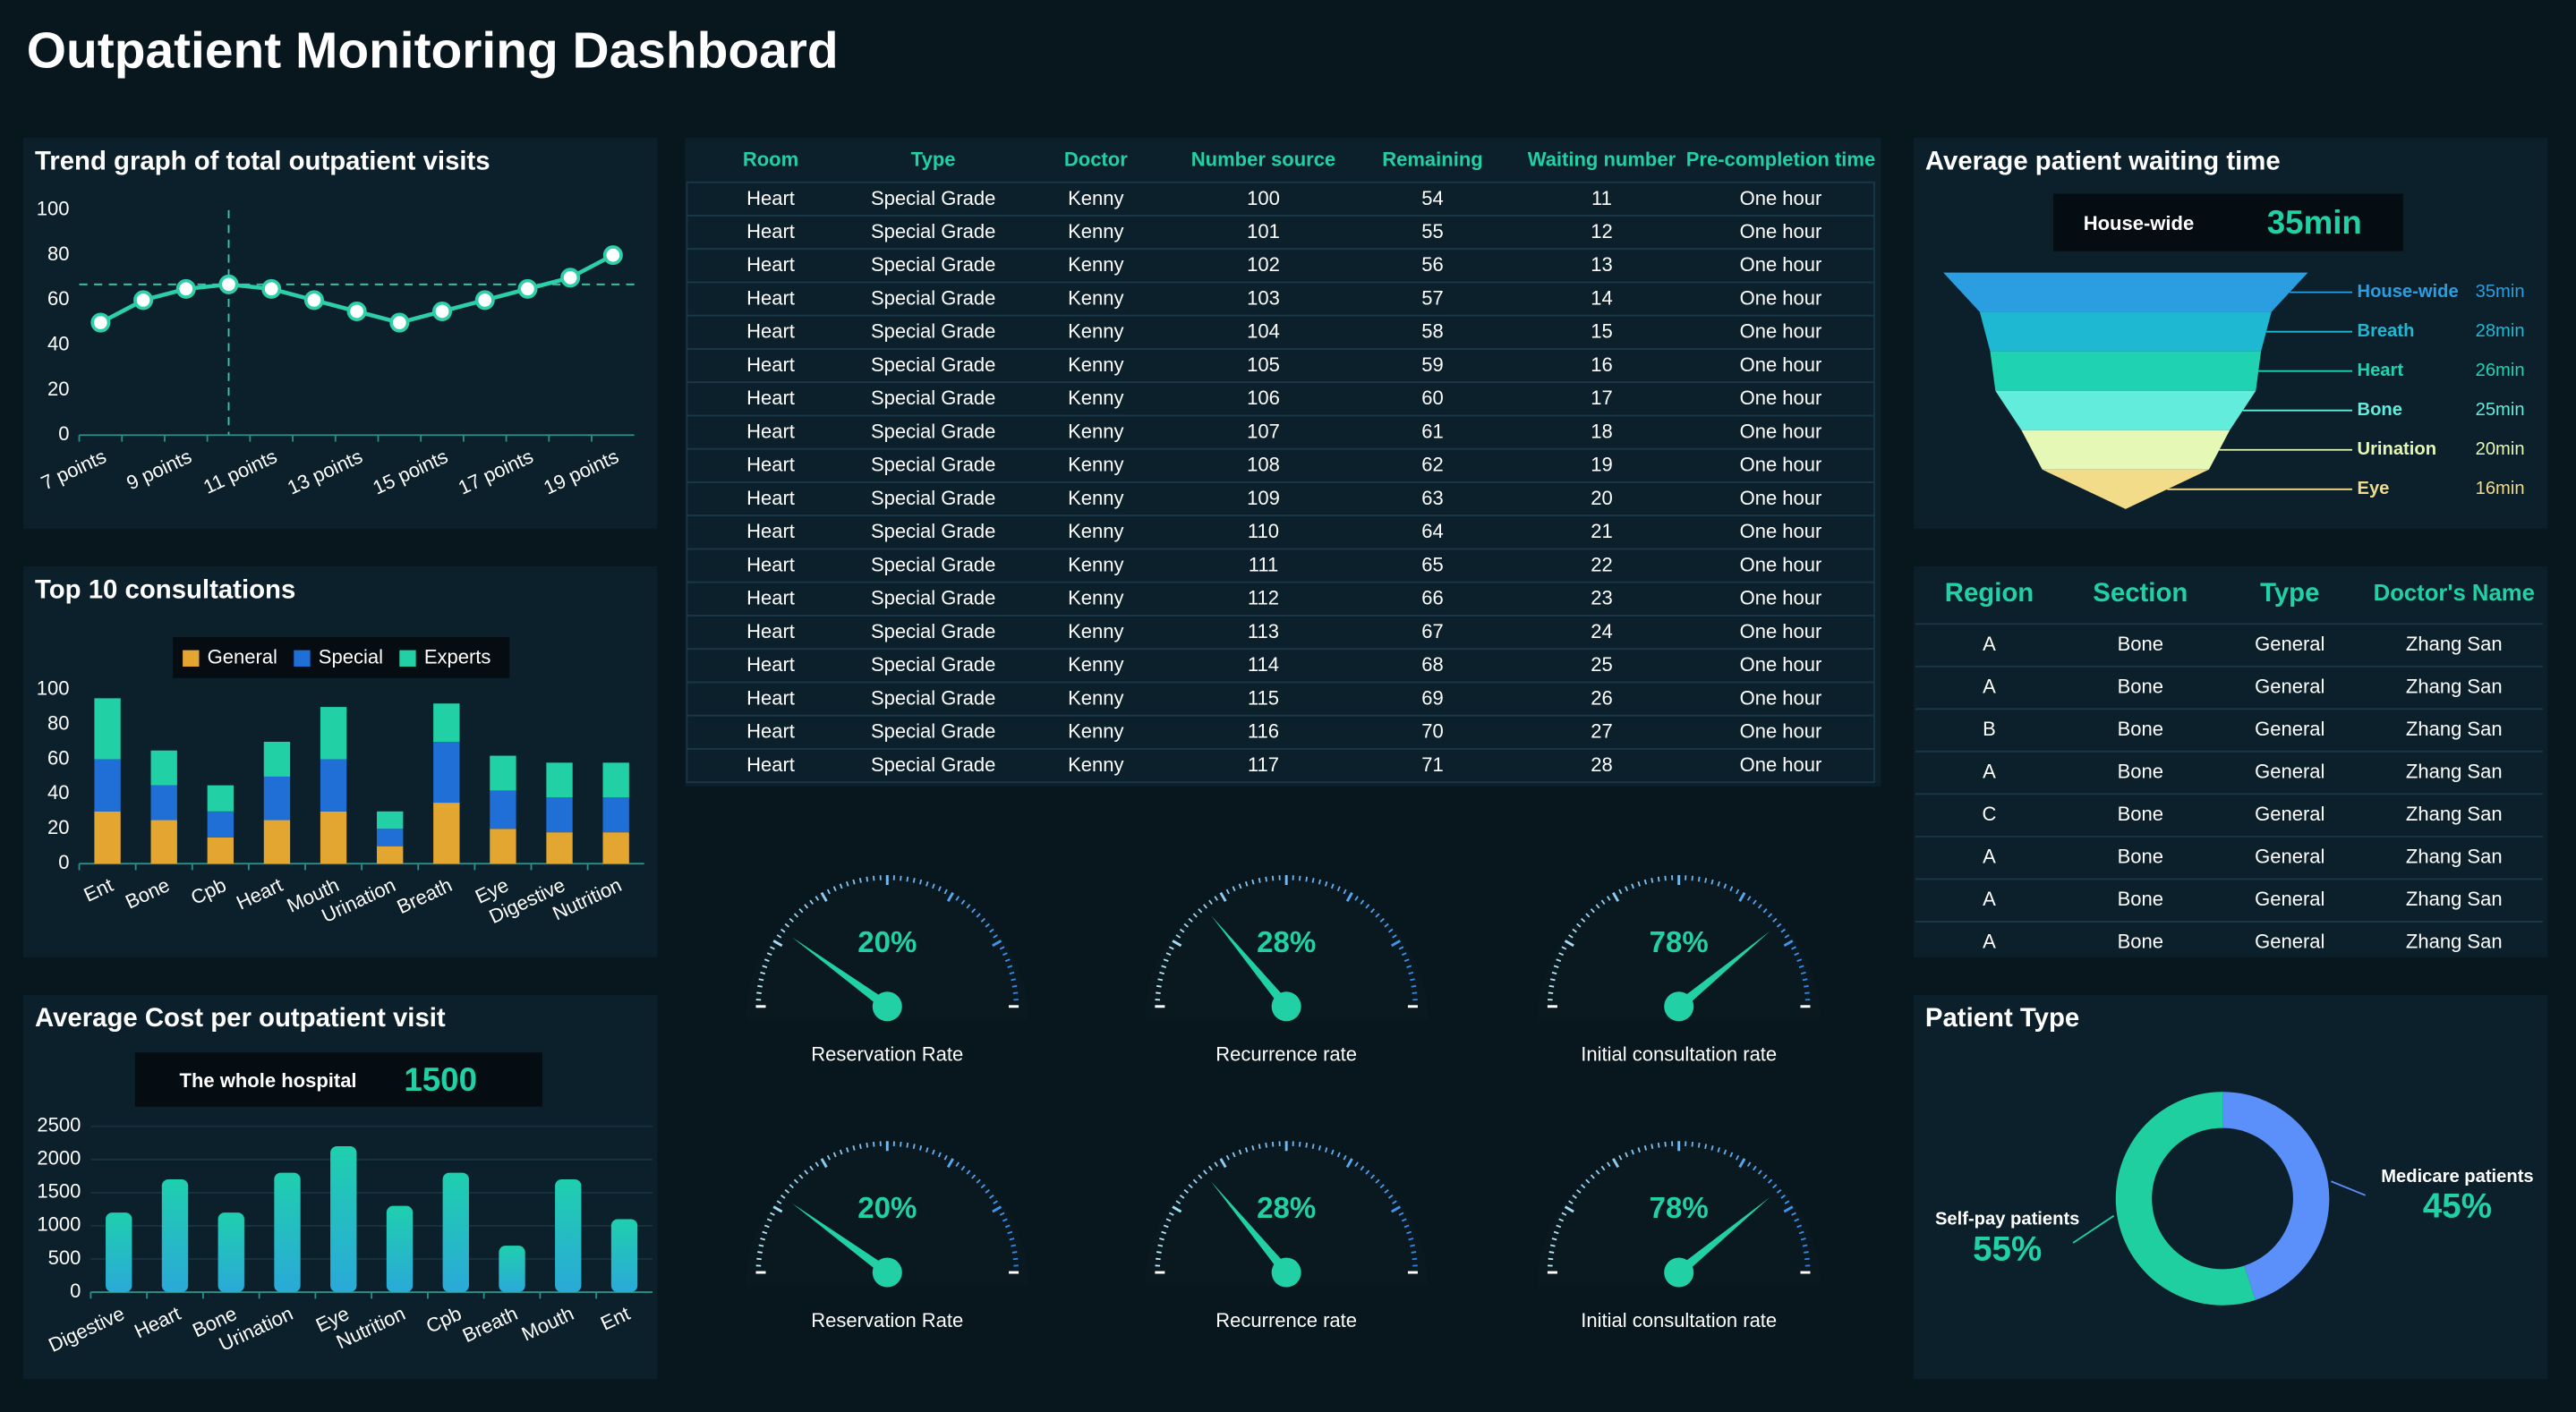 This screenshot has width=2576, height=1412. Describe the element at coordinates (1432, 198) in the screenshot. I see `table-cell: 54` at that location.